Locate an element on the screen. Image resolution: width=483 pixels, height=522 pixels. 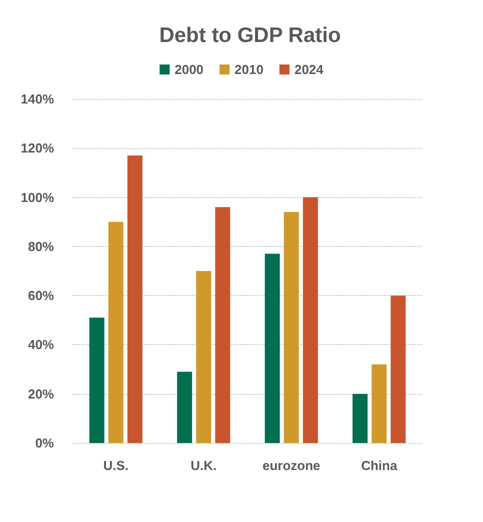
x-tick-label: China is located at coordinates (379, 465).